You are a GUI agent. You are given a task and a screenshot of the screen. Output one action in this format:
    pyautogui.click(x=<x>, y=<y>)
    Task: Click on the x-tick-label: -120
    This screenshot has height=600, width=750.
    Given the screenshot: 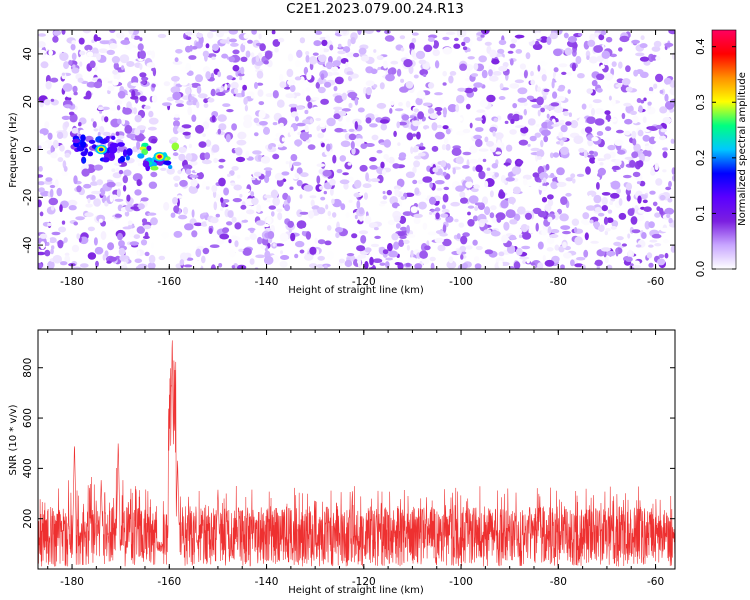 What is the action you would take?
    pyautogui.click(x=364, y=582)
    